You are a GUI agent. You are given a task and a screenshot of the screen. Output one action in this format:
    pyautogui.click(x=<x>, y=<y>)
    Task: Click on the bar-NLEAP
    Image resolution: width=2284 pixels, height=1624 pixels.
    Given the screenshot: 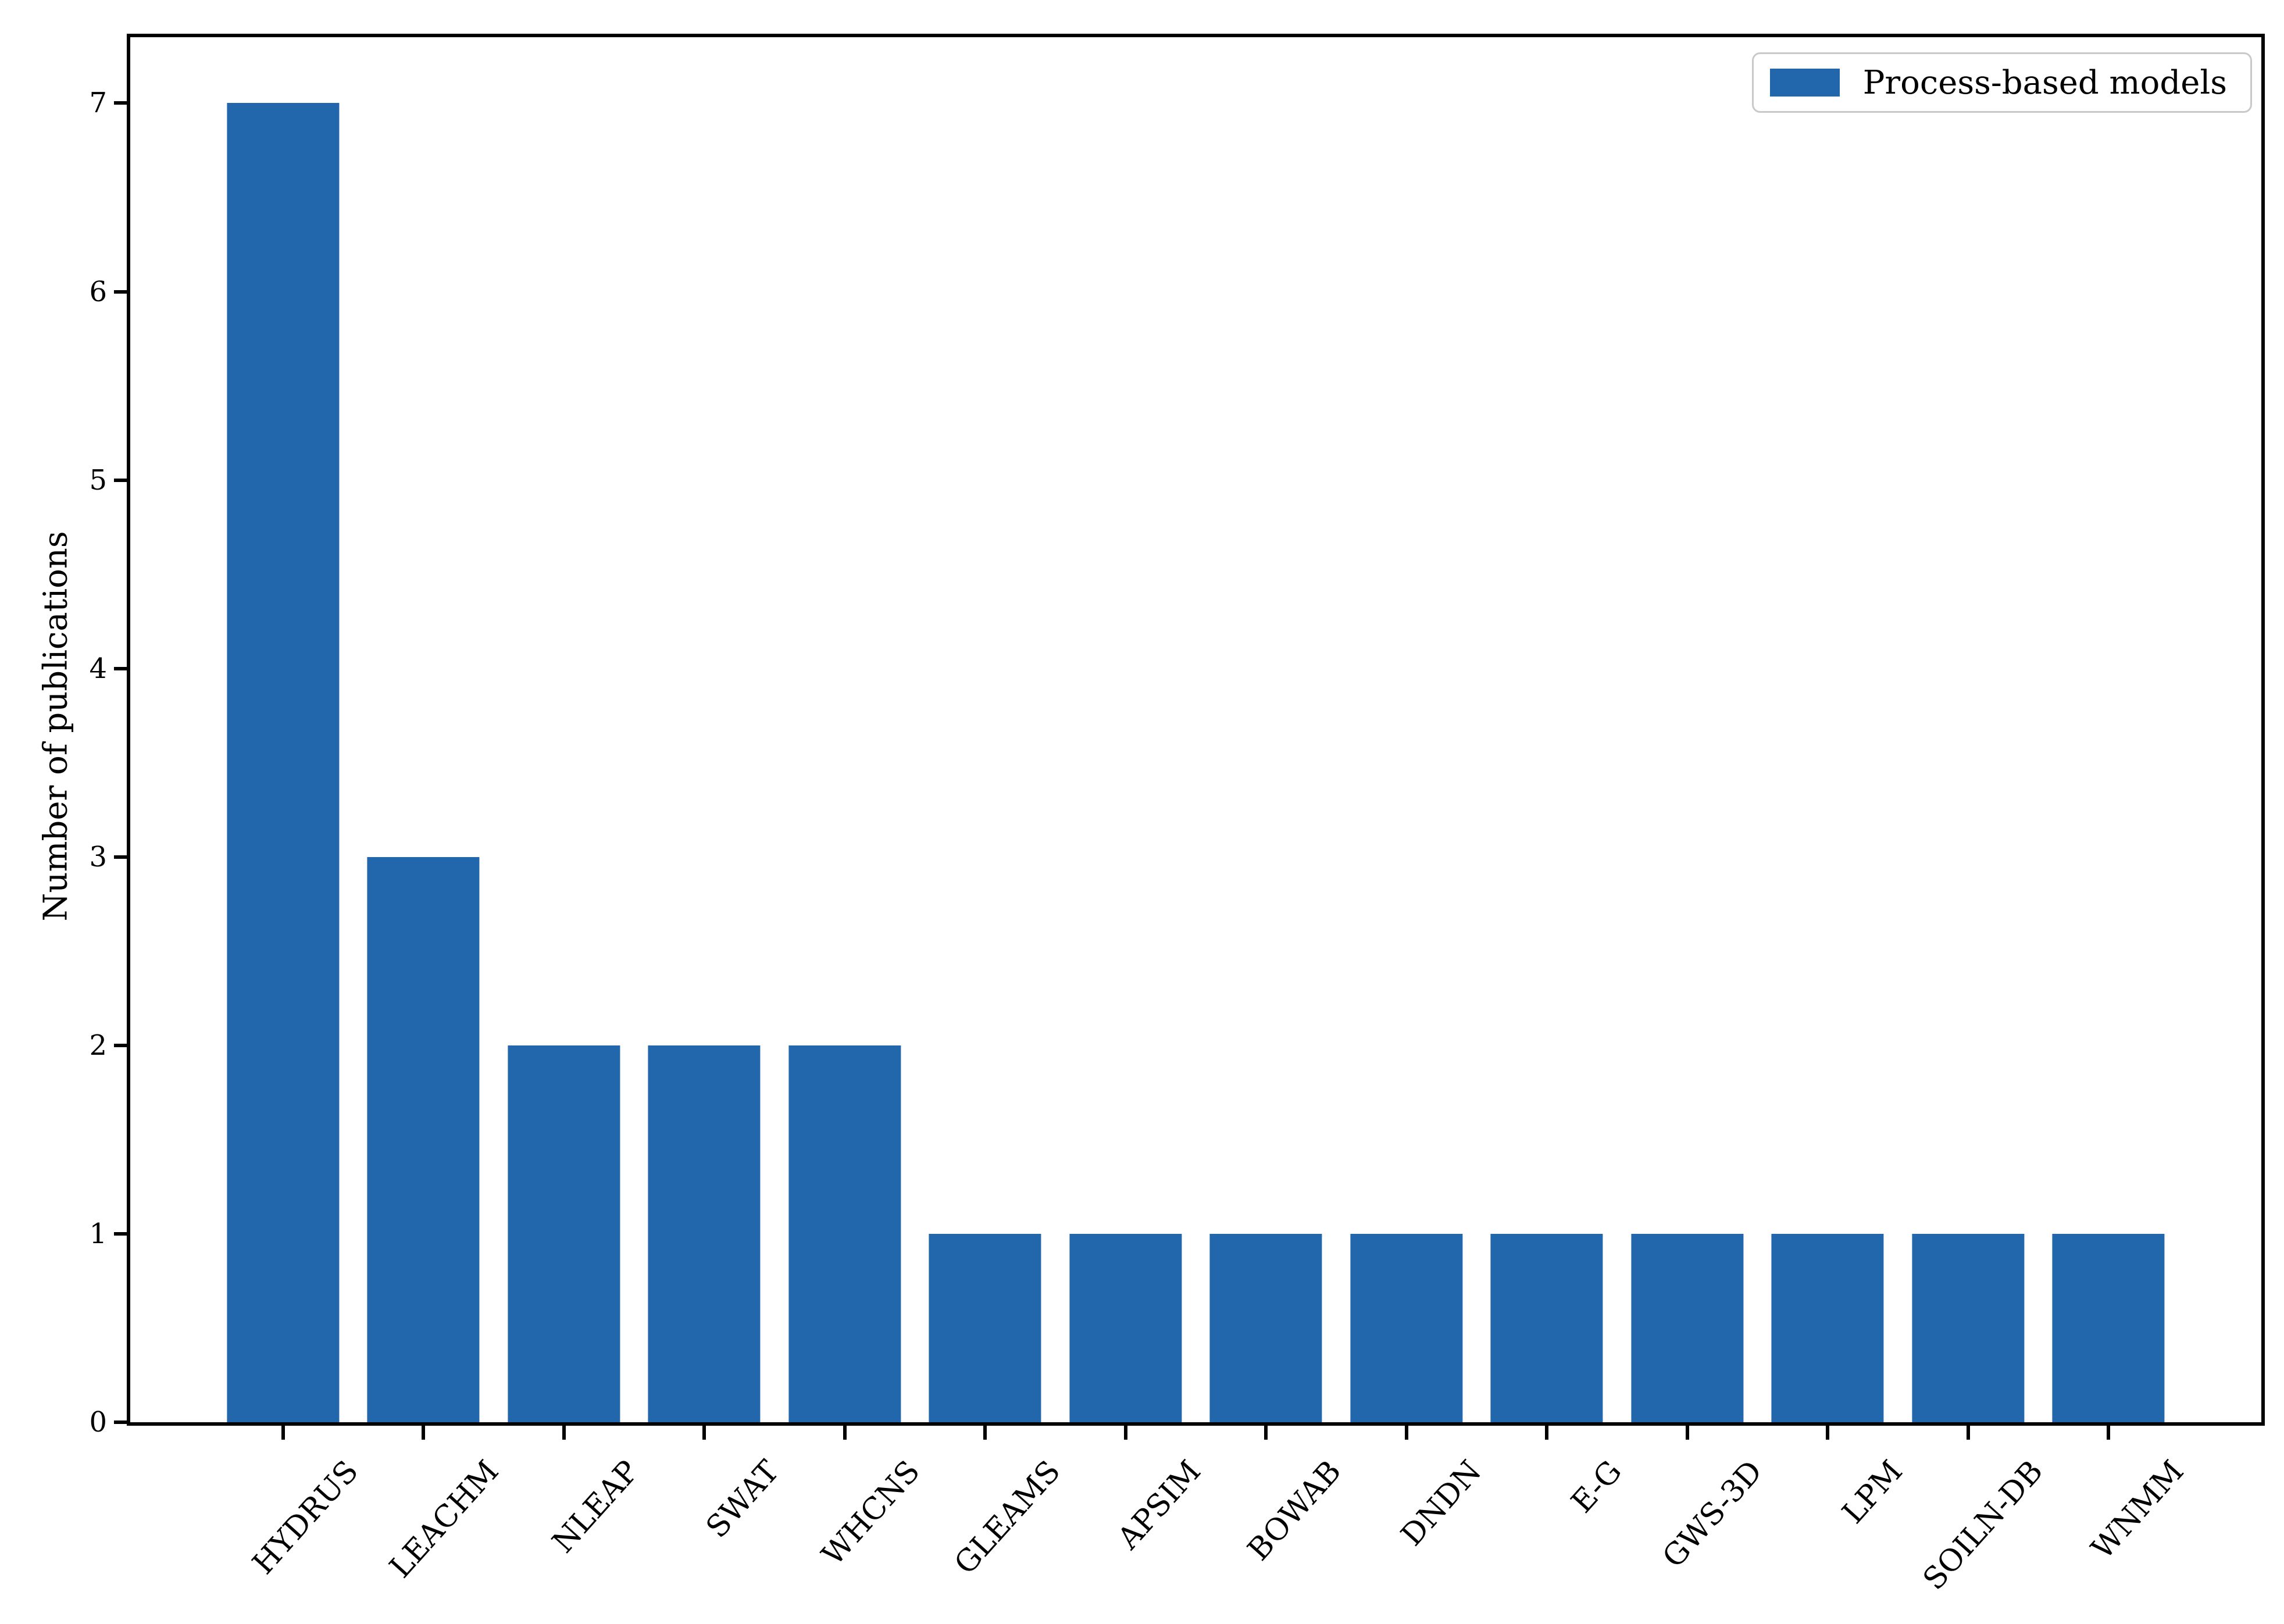 What is the action you would take?
    pyautogui.click(x=564, y=1233)
    